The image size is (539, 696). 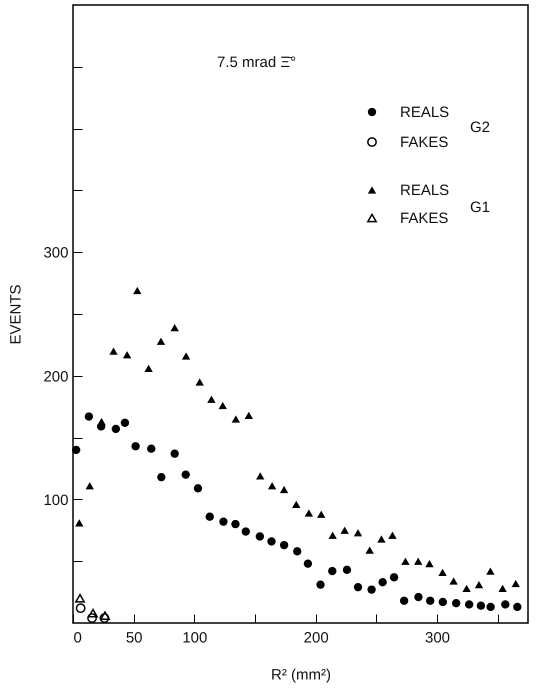 I want to click on x-tick-label: 100, so click(x=195, y=638).